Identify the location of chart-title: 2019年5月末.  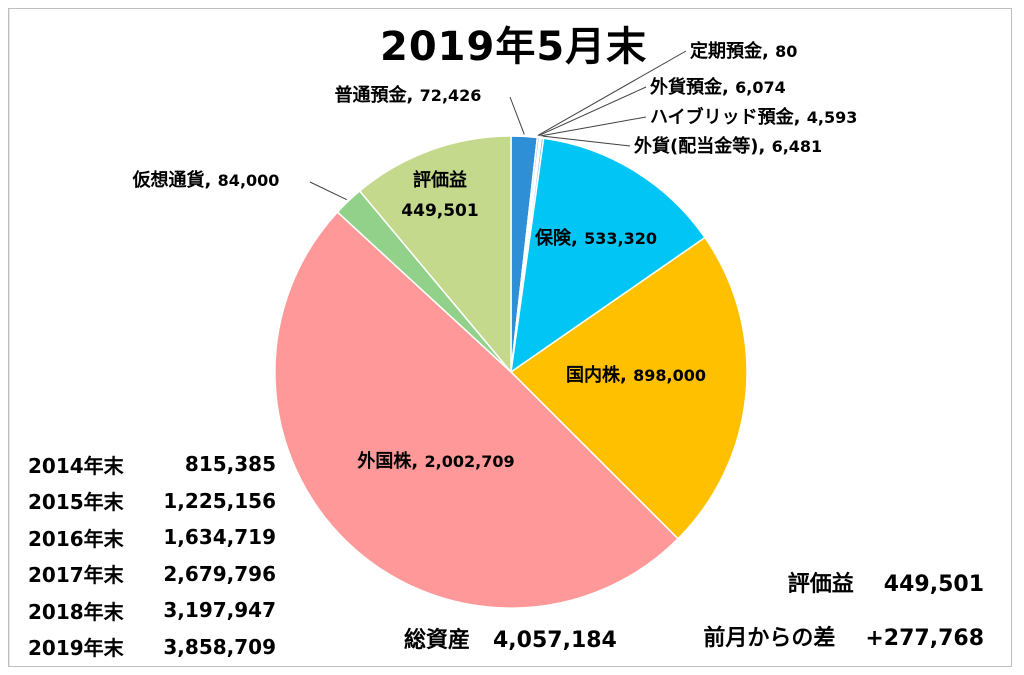
(514, 47).